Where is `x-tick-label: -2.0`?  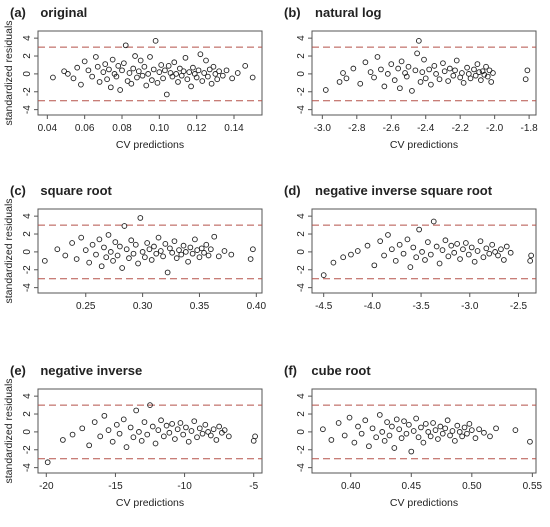 x-tick-label: -2.0 is located at coordinates (495, 128).